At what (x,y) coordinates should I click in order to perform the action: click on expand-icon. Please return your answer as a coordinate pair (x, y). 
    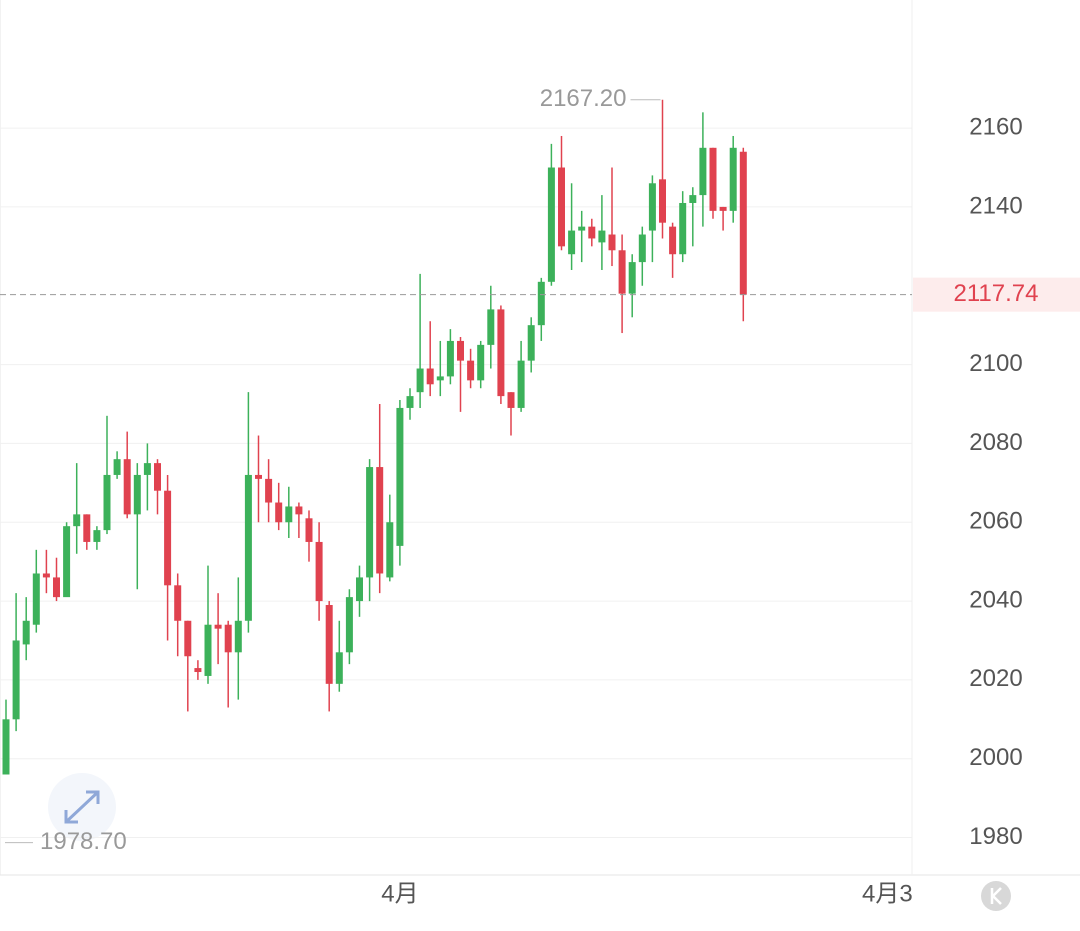
    Looking at the image, I should click on (82, 807).